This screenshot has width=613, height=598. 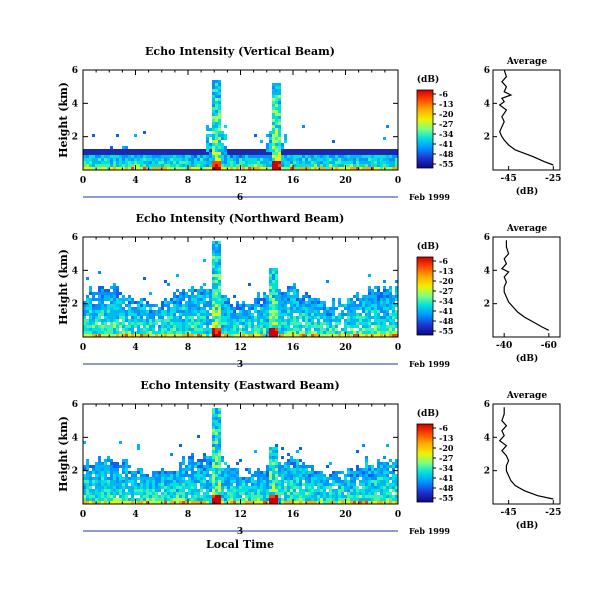 I want to click on x-tick-label: 0, so click(x=398, y=515).